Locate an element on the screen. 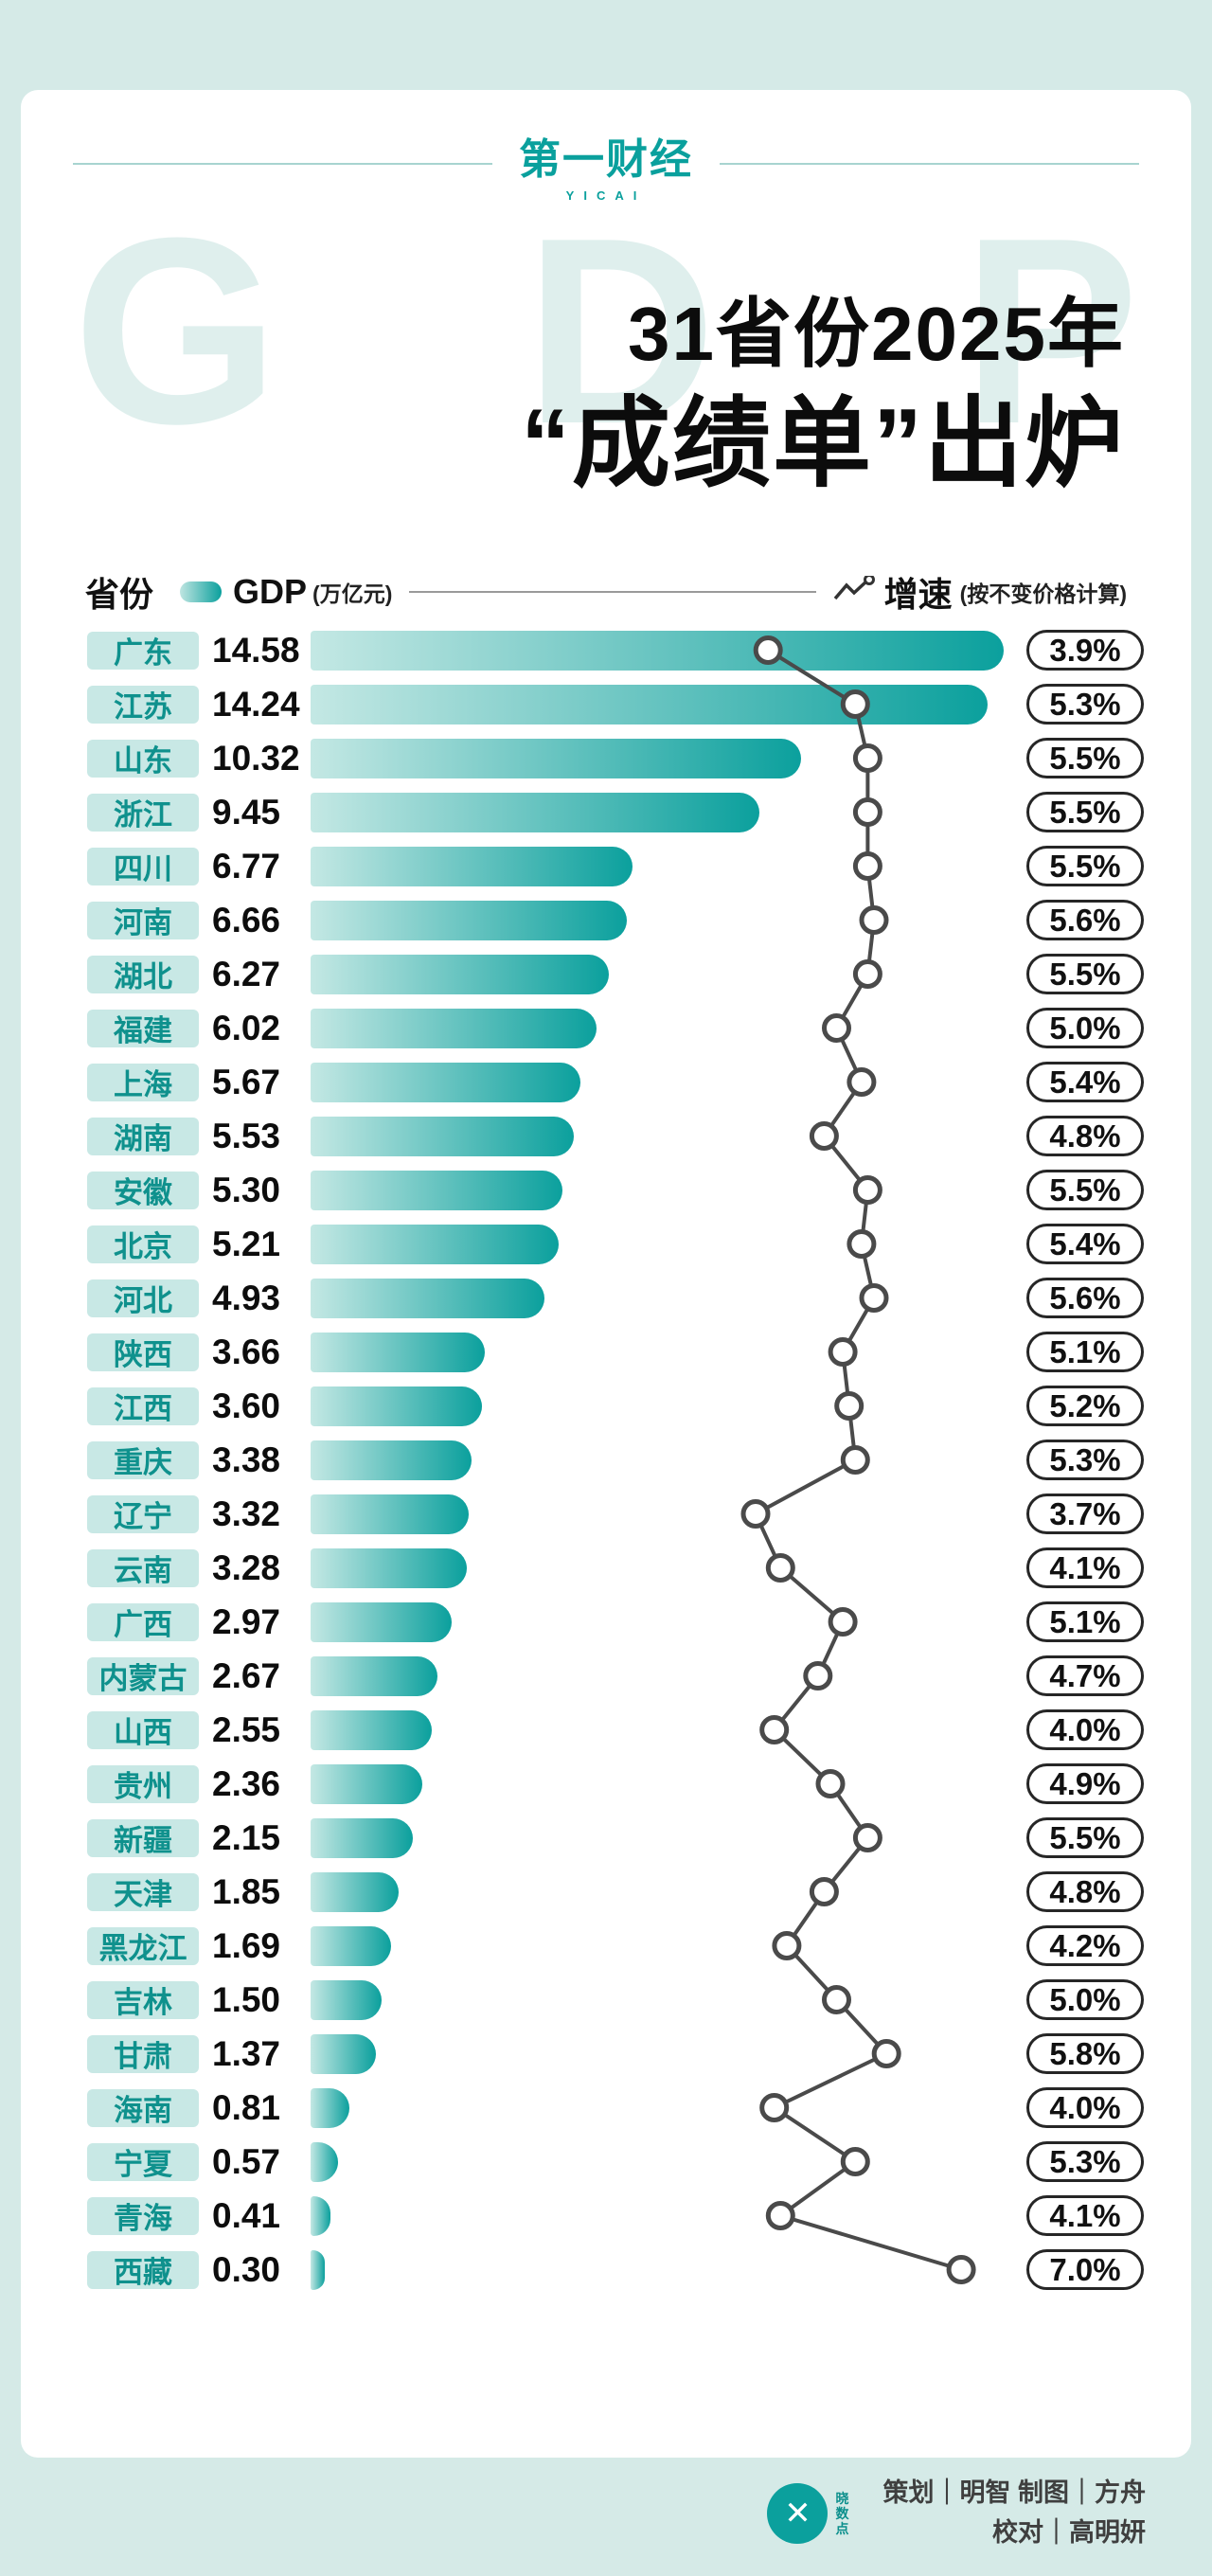  province-badge: 广东 is located at coordinates (143, 650).